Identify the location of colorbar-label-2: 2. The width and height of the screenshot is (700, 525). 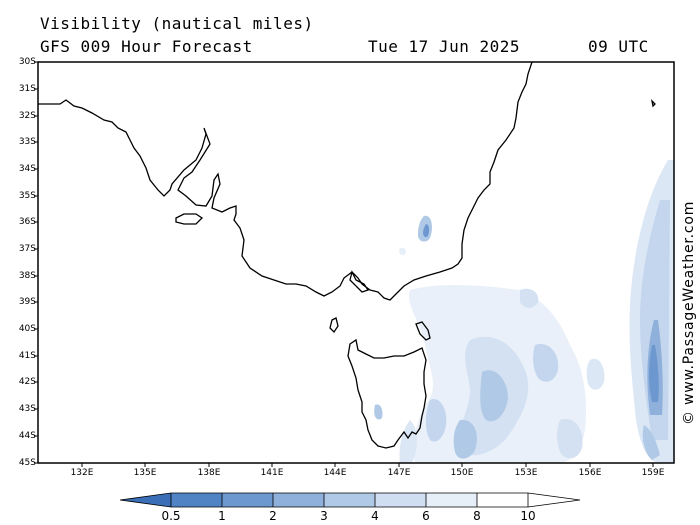
(273, 516).